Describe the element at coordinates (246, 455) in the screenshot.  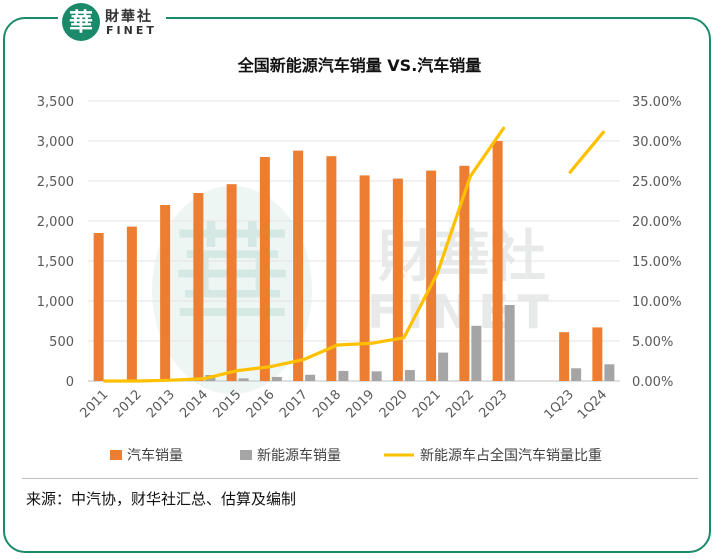
I see `legend-swatch-nev-sales` at that location.